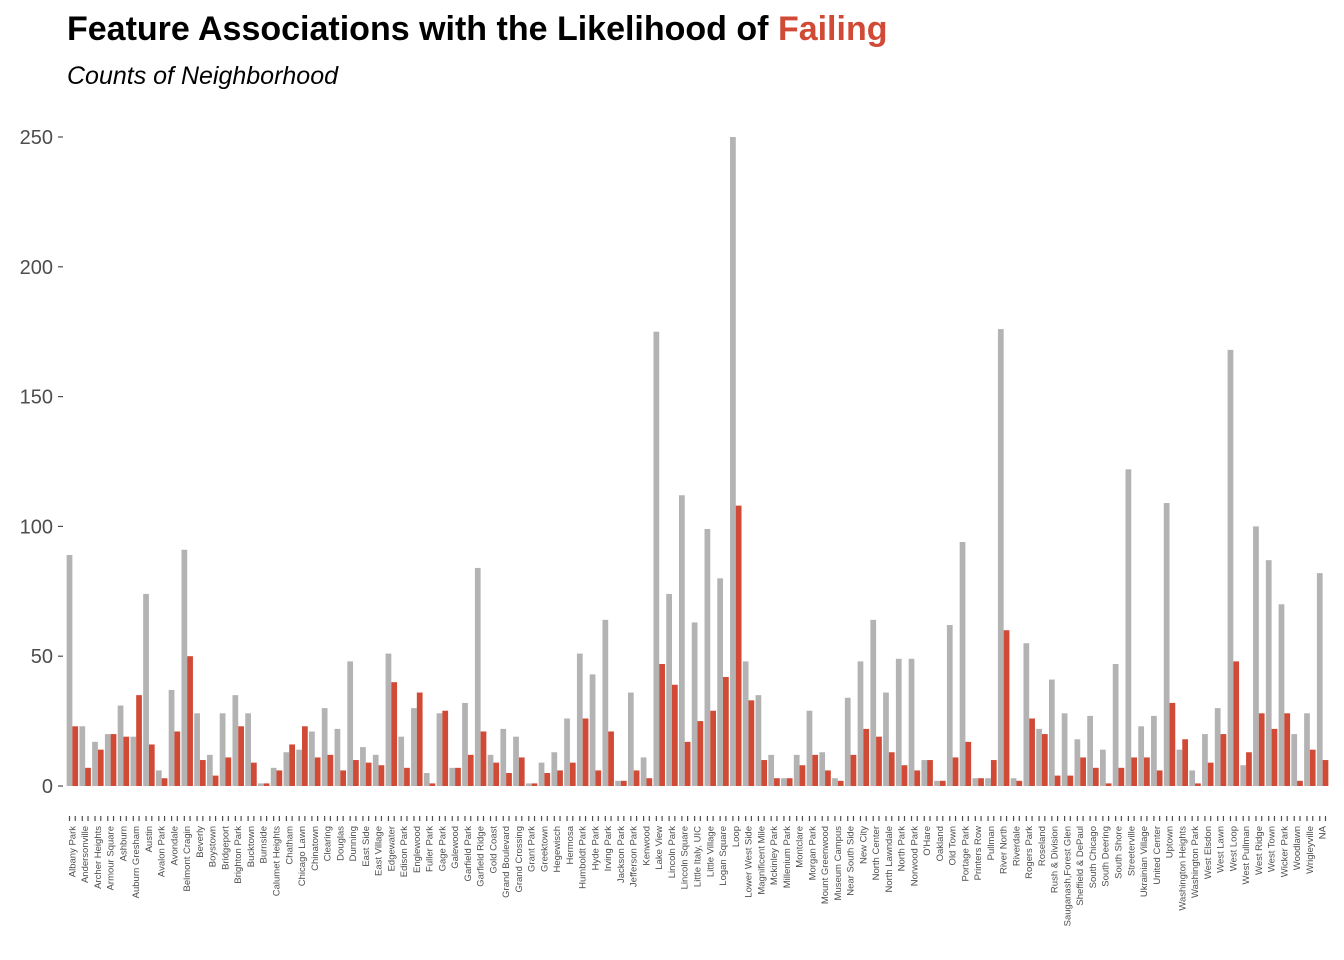 This screenshot has height=960, width=1344. What do you see at coordinates (902, 849) in the screenshot?
I see `x-tick-label: North Park` at bounding box center [902, 849].